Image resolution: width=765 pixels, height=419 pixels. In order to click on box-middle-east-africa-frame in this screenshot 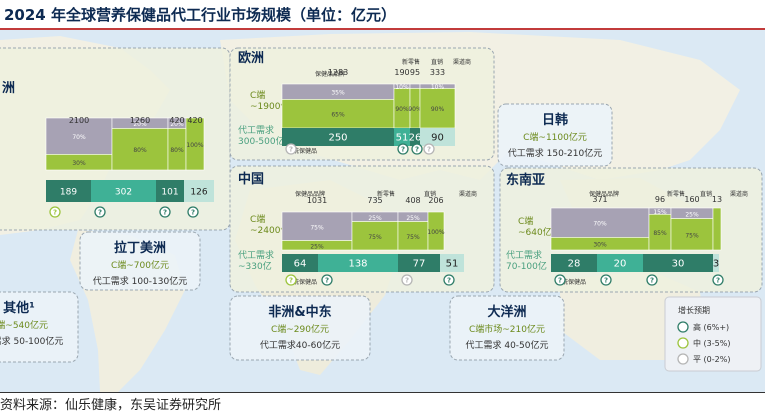, I will do `click(300, 328)`.